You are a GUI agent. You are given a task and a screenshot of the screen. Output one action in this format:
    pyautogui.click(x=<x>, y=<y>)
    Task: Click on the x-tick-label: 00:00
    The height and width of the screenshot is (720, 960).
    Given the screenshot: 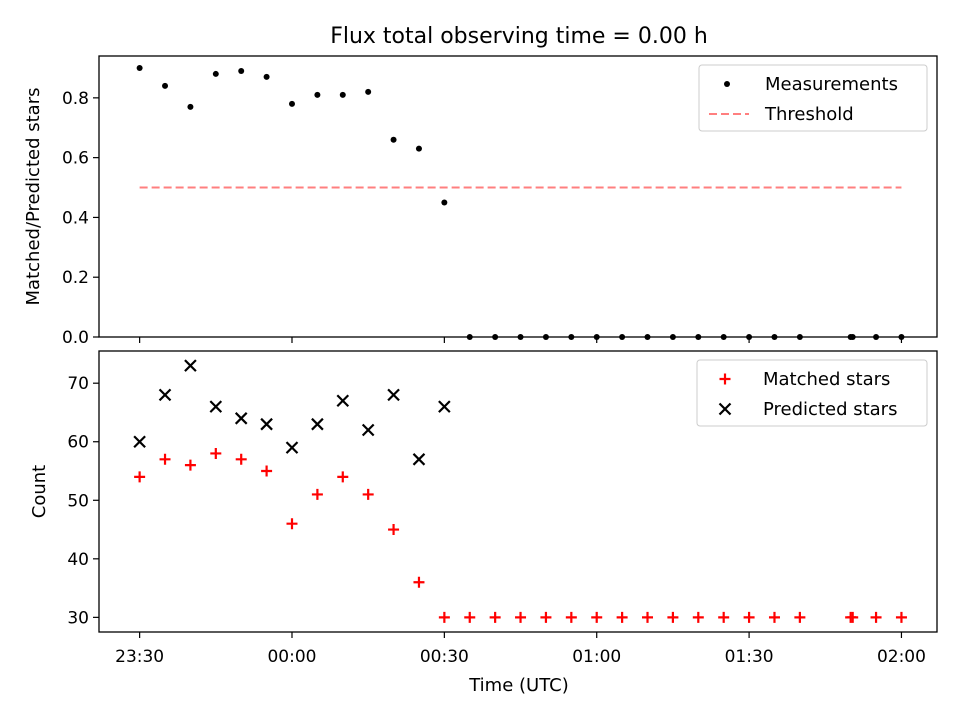 What is the action you would take?
    pyautogui.click(x=291, y=657)
    